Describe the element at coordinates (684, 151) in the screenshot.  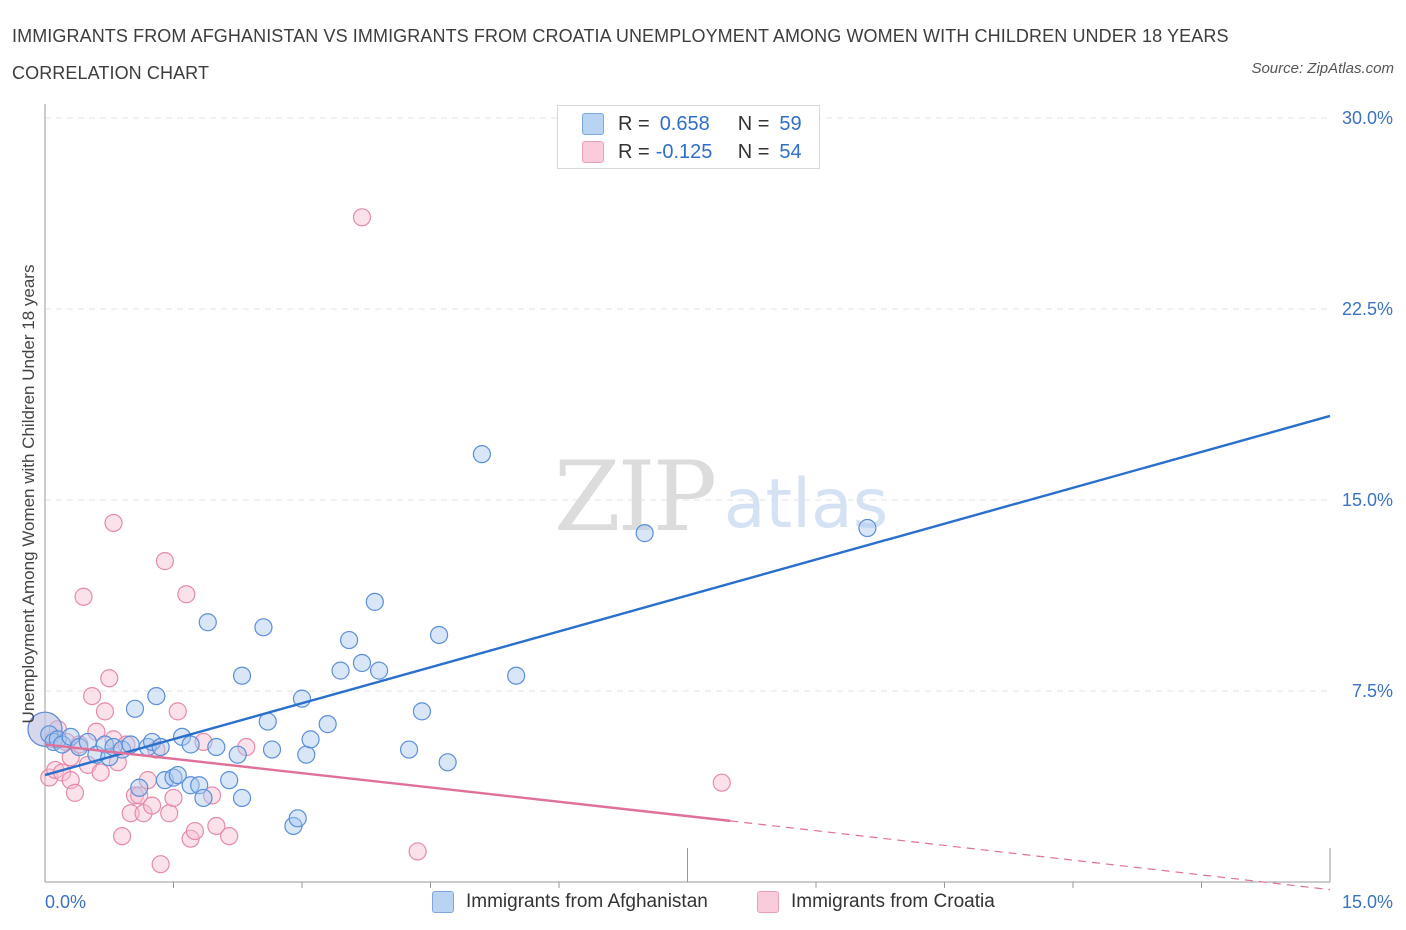
I see `r-value: -0.125` at that location.